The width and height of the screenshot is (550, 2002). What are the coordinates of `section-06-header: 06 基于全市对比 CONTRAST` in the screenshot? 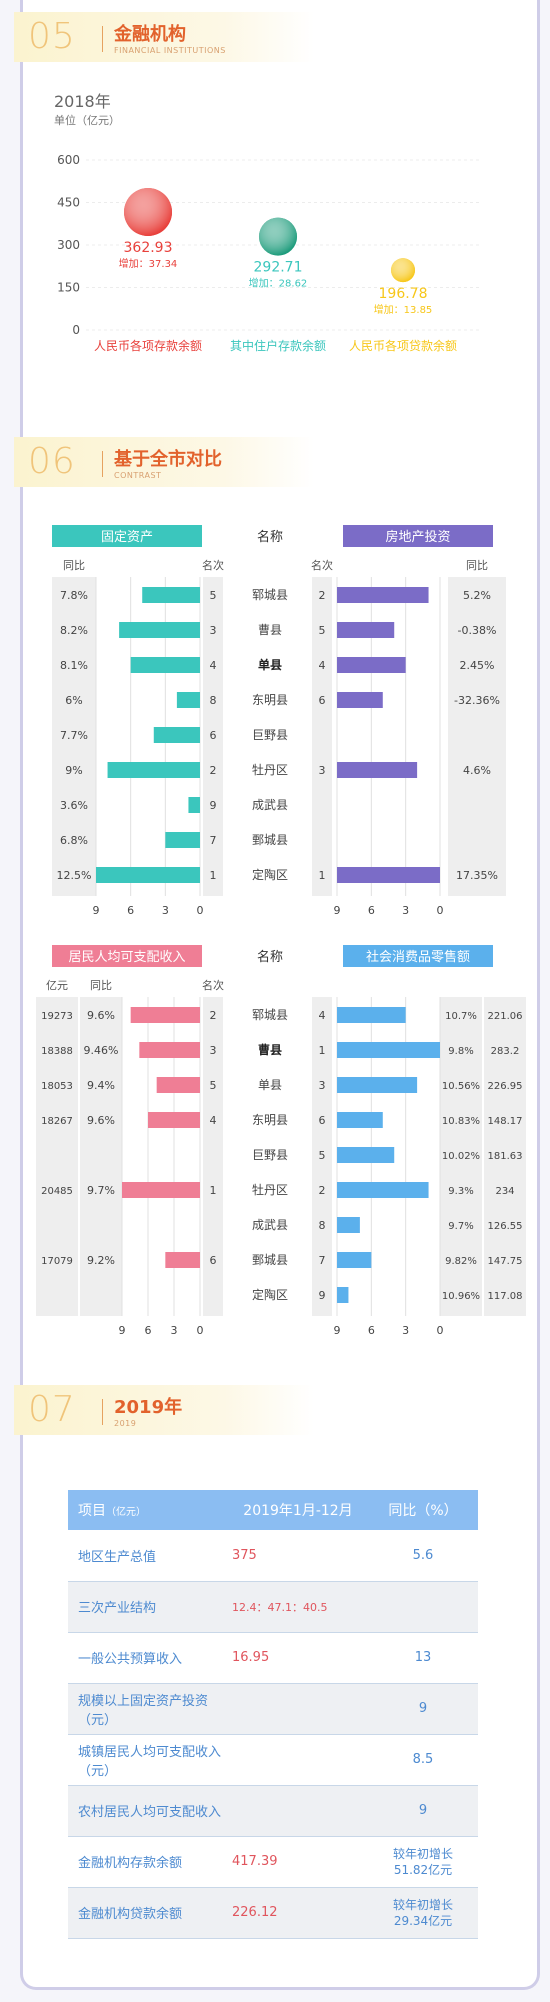 It's located at (164, 462).